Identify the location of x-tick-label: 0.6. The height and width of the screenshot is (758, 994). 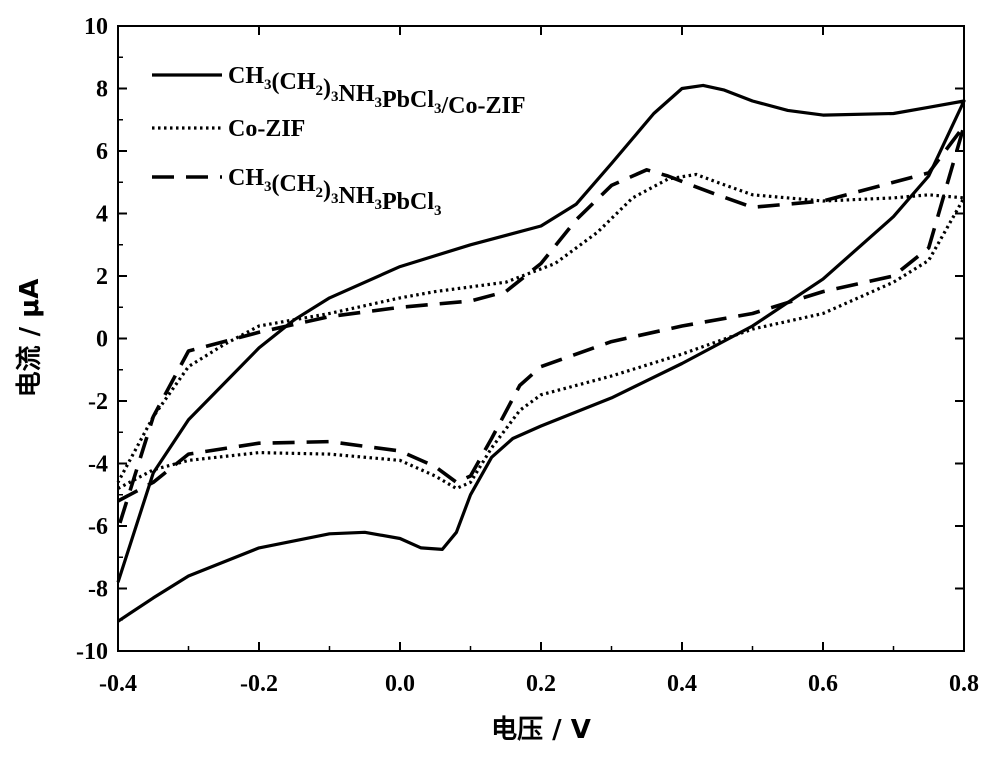
(823, 684).